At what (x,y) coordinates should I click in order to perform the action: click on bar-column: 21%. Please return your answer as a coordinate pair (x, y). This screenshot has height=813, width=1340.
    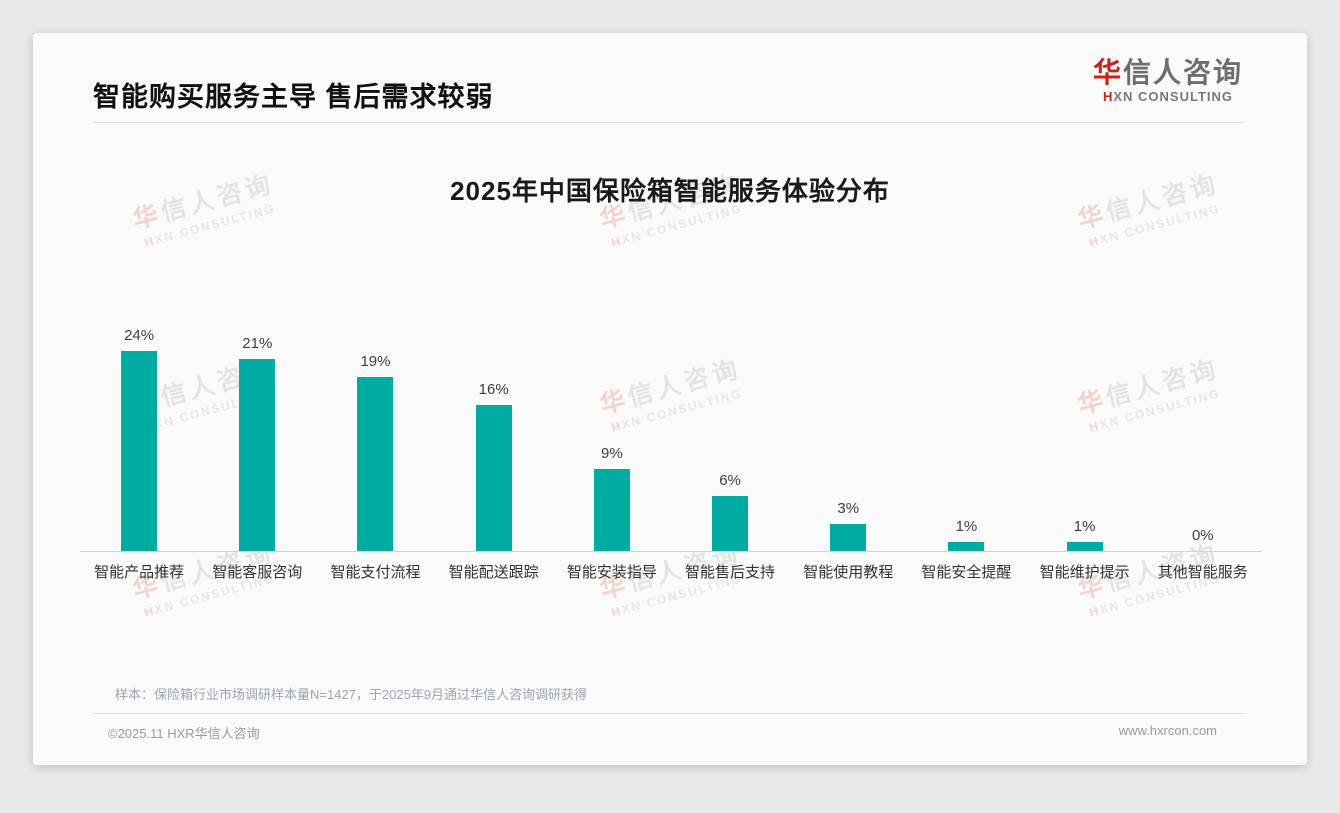
    Looking at the image, I should click on (257, 439).